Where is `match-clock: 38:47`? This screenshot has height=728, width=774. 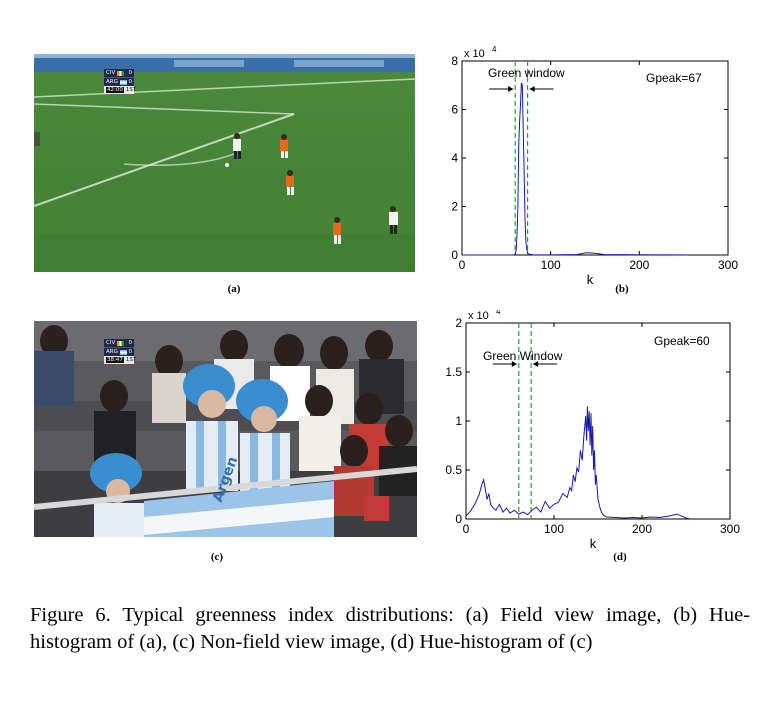
match-clock: 38:47 is located at coordinates (115, 360).